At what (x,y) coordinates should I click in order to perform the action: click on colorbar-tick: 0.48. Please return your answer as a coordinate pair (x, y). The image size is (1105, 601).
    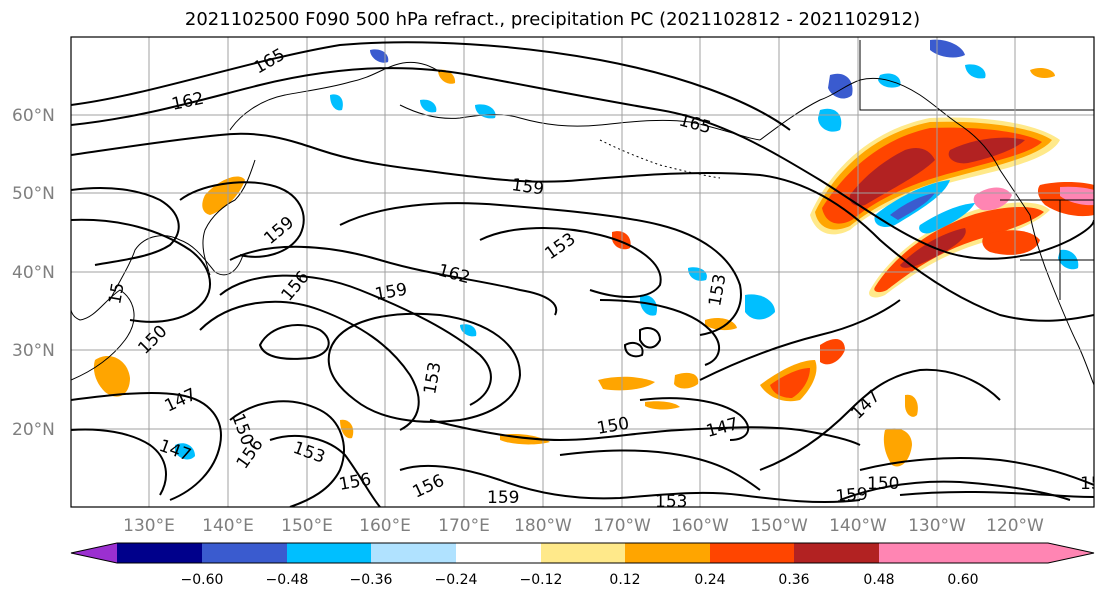
    Looking at the image, I should click on (878, 580).